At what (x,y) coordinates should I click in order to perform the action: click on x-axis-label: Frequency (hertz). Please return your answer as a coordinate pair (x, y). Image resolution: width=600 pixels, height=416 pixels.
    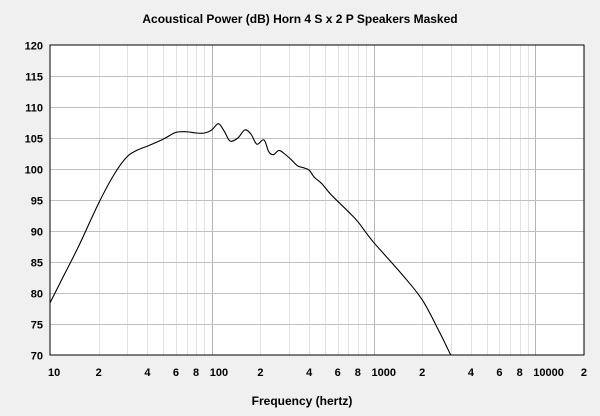
    Looking at the image, I should click on (302, 401).